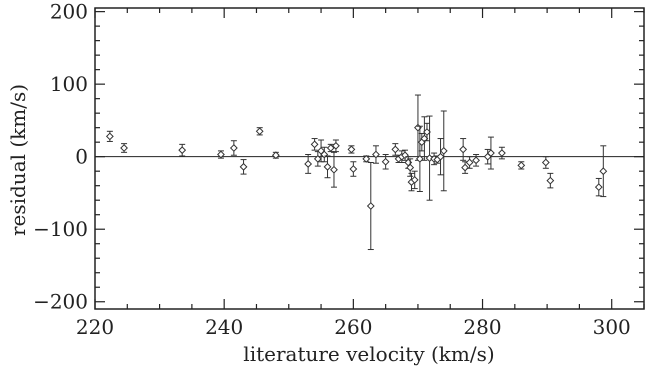 This screenshot has width=645, height=368. Describe the element at coordinates (18, 160) in the screenshot. I see `y-axis-label: residual (km/s)` at that location.